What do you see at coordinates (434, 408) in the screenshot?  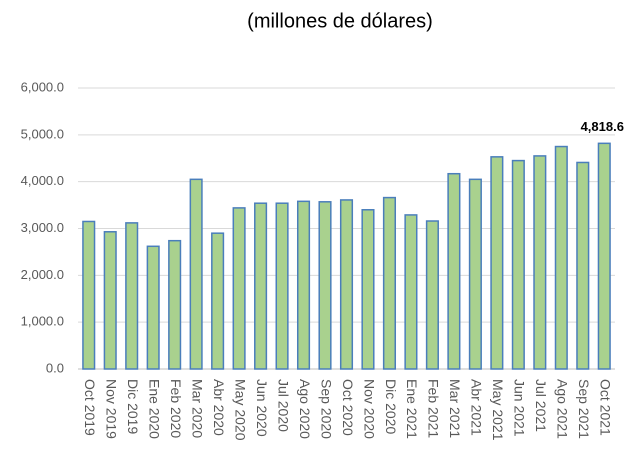 I see `x-tick-label: Feb 2021` at bounding box center [434, 408].